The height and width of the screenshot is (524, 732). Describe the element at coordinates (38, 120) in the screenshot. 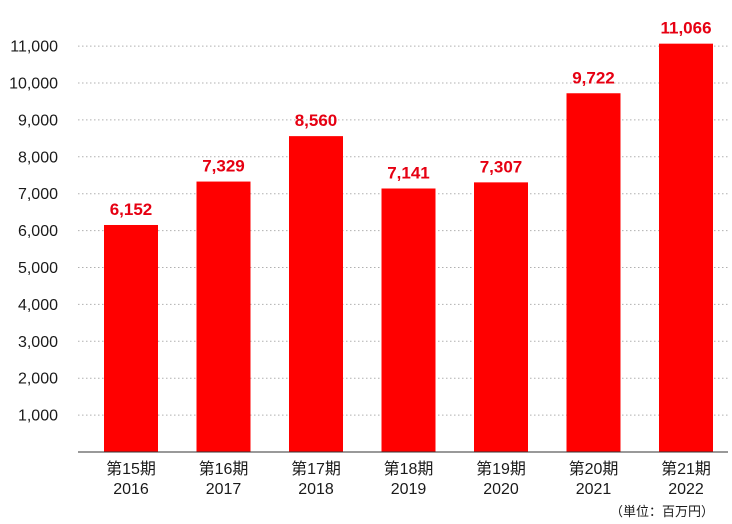

I see `y-tick-label: 9,000` at that location.